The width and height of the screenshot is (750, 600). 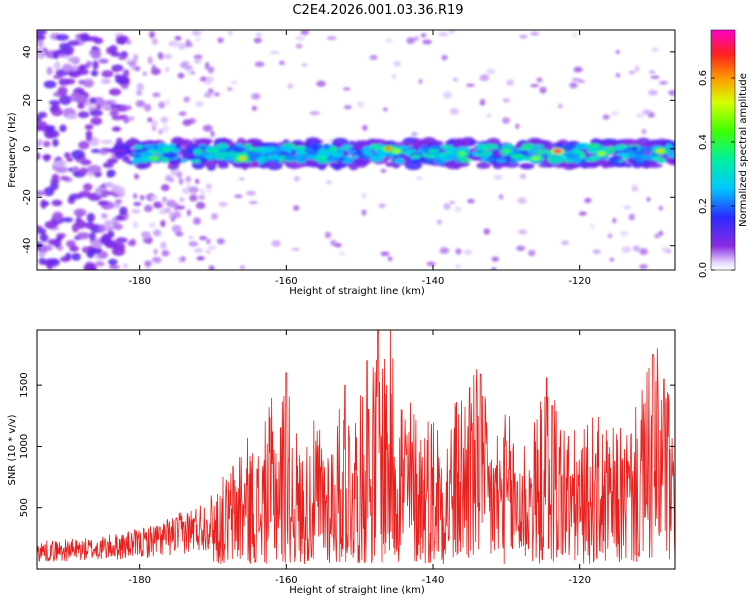 What do you see at coordinates (139, 580) in the screenshot?
I see `snr-x-tick-label: -180` at bounding box center [139, 580].